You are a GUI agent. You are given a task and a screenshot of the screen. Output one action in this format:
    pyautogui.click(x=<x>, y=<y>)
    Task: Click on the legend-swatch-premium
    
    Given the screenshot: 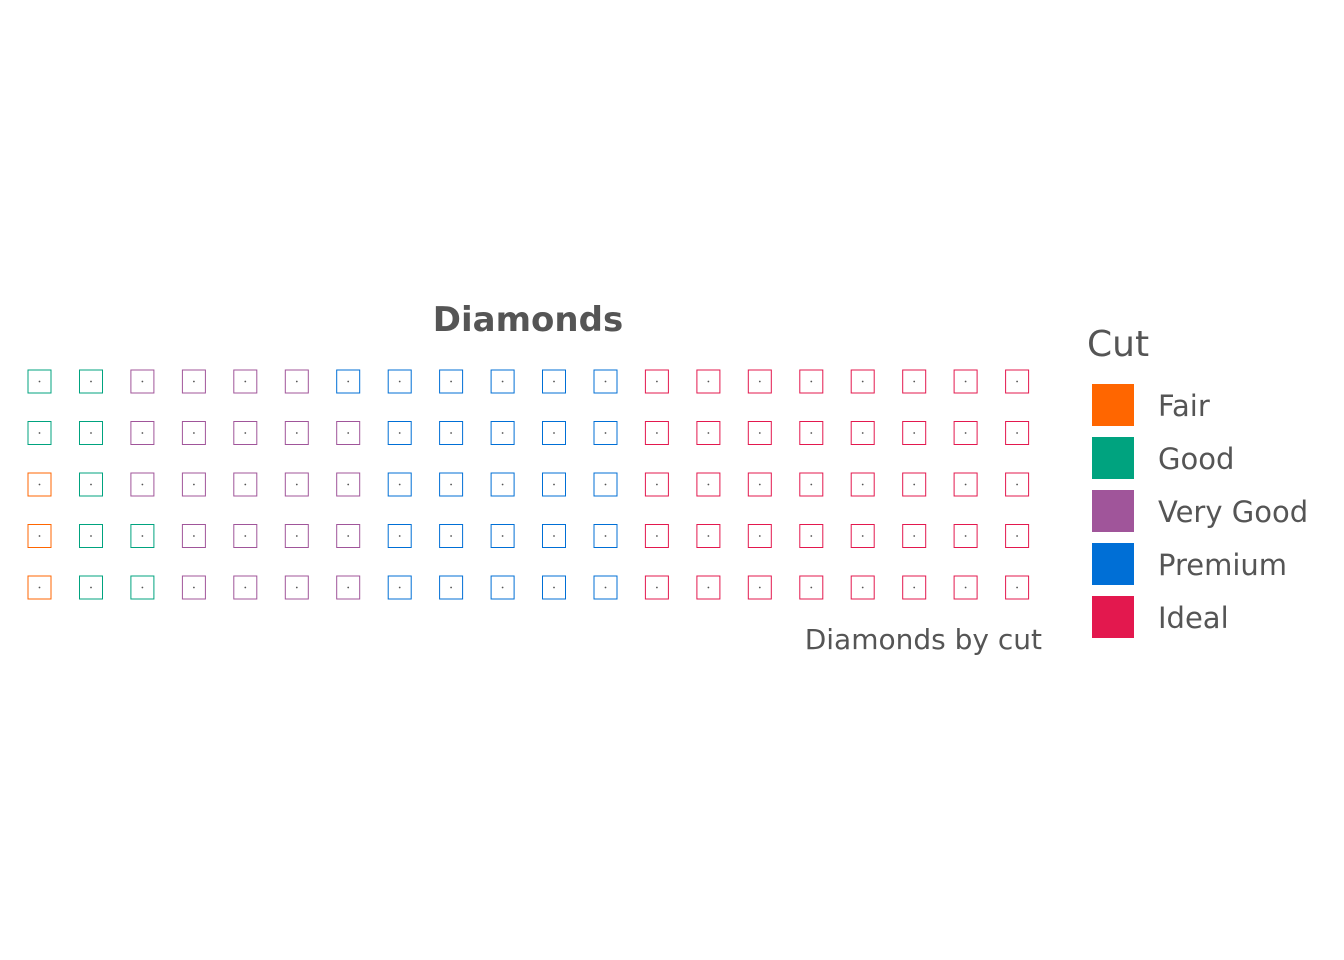 What is the action you would take?
    pyautogui.click(x=1113, y=564)
    